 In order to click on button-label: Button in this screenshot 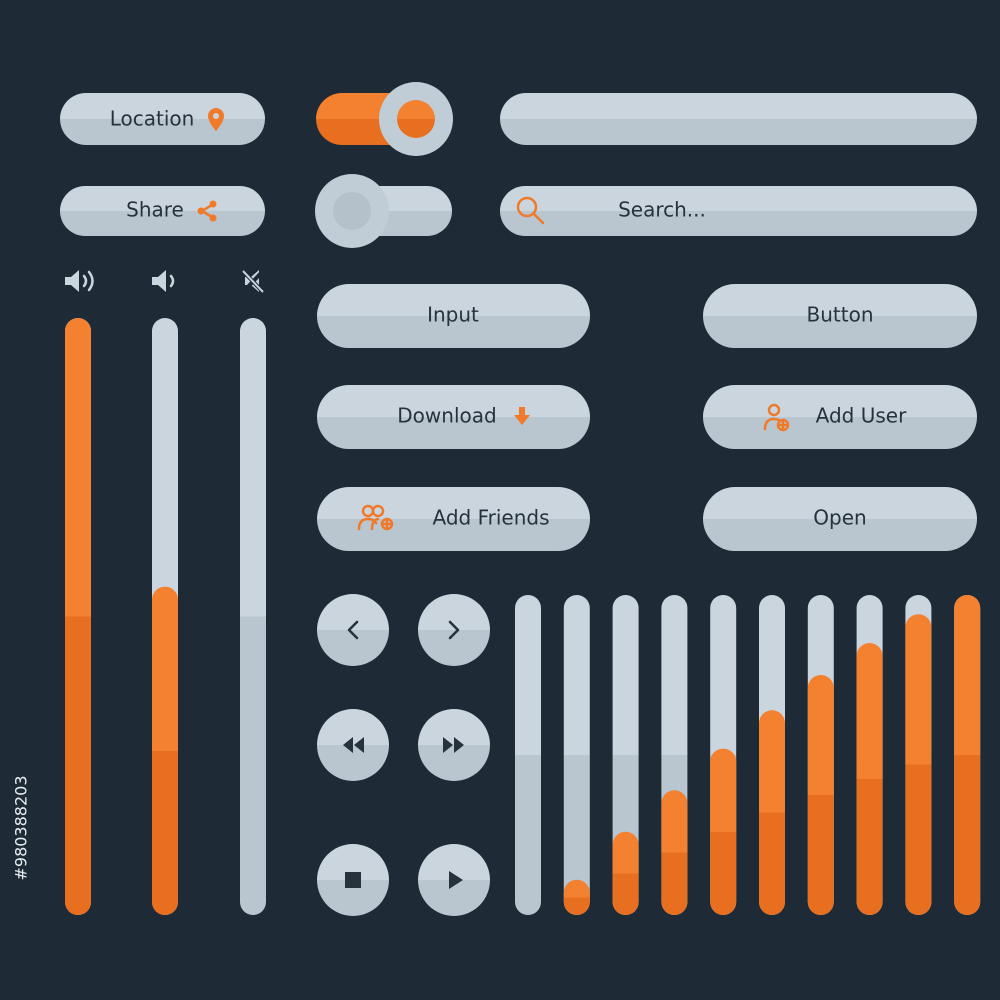, I will do `click(840, 315)`.